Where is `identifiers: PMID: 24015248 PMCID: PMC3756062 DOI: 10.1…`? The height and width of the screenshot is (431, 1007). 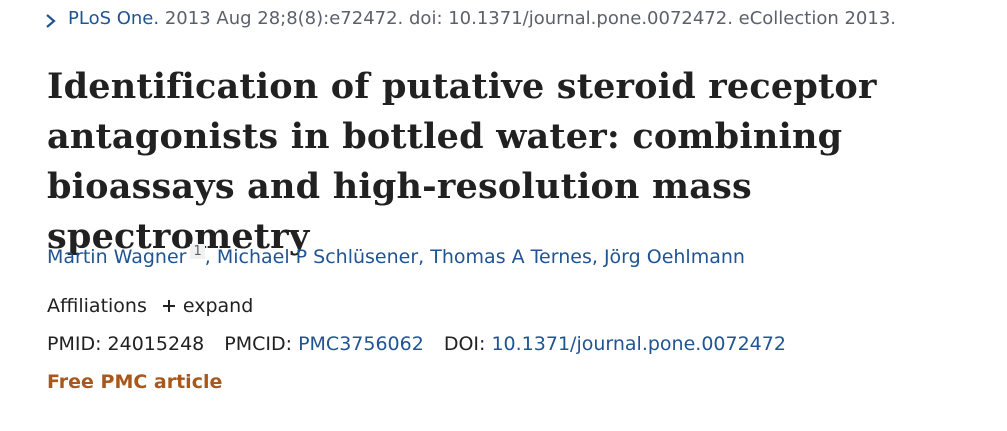 identifiers: PMID: 24015248 PMCID: PMC3756062 DOI: 10.1… is located at coordinates (426, 344).